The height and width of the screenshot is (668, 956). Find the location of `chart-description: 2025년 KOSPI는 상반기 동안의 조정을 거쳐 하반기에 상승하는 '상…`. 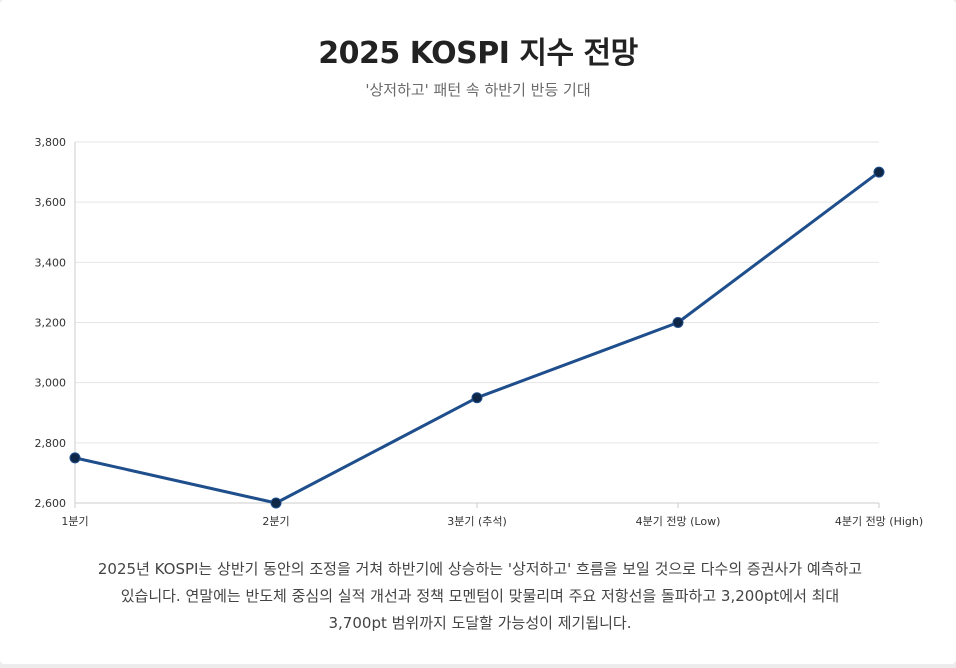

chart-description: 2025년 KOSPI는 상반기 동안의 조정을 거쳐 하반기에 상승하는 '상… is located at coordinates (480, 596).